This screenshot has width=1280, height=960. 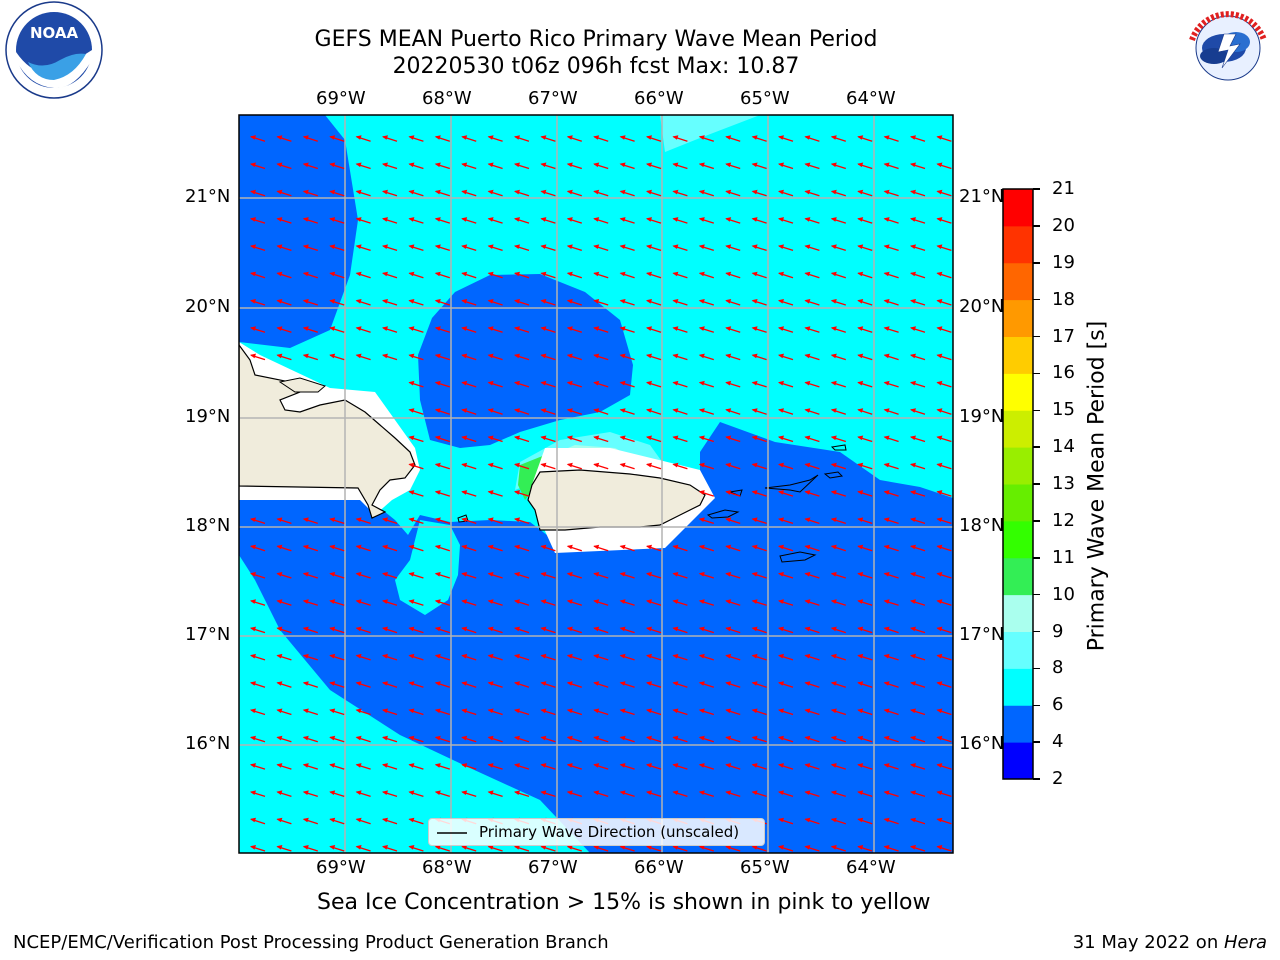 What do you see at coordinates (447, 867) in the screenshot?
I see `lon-label-bottom-68w: 68°W` at bounding box center [447, 867].